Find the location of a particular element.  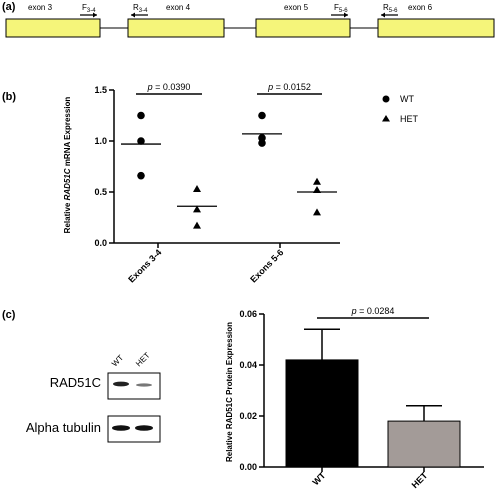

primer-r56-letter: R is located at coordinates (386, 7).